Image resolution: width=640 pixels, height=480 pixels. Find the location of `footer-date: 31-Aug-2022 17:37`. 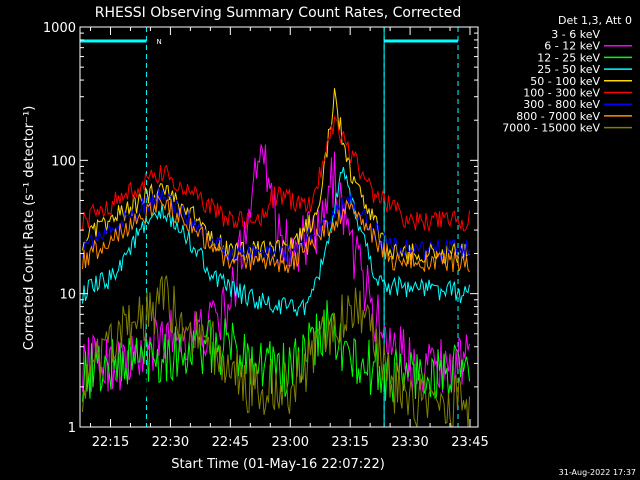

footer-date: 31-Aug-2022 17:37 is located at coordinates (597, 472).